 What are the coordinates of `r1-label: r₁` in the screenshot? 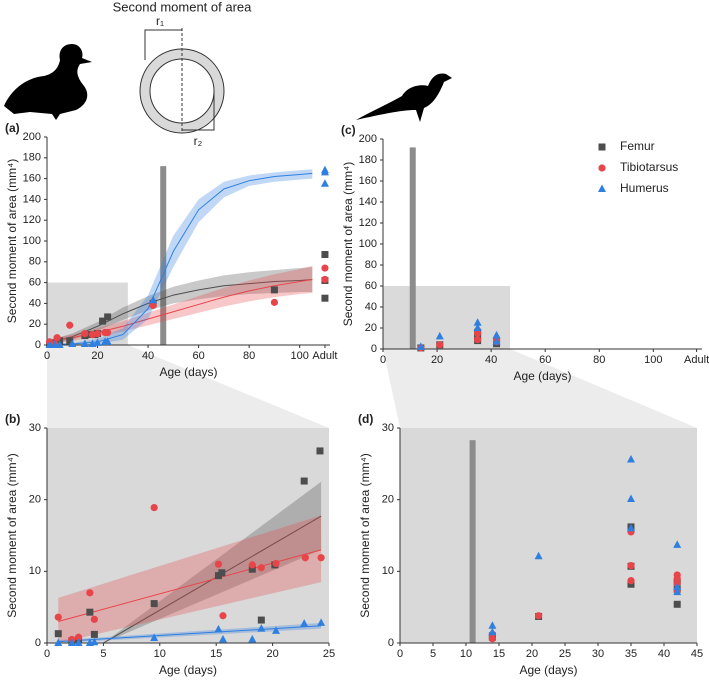 It's located at (160, 21).